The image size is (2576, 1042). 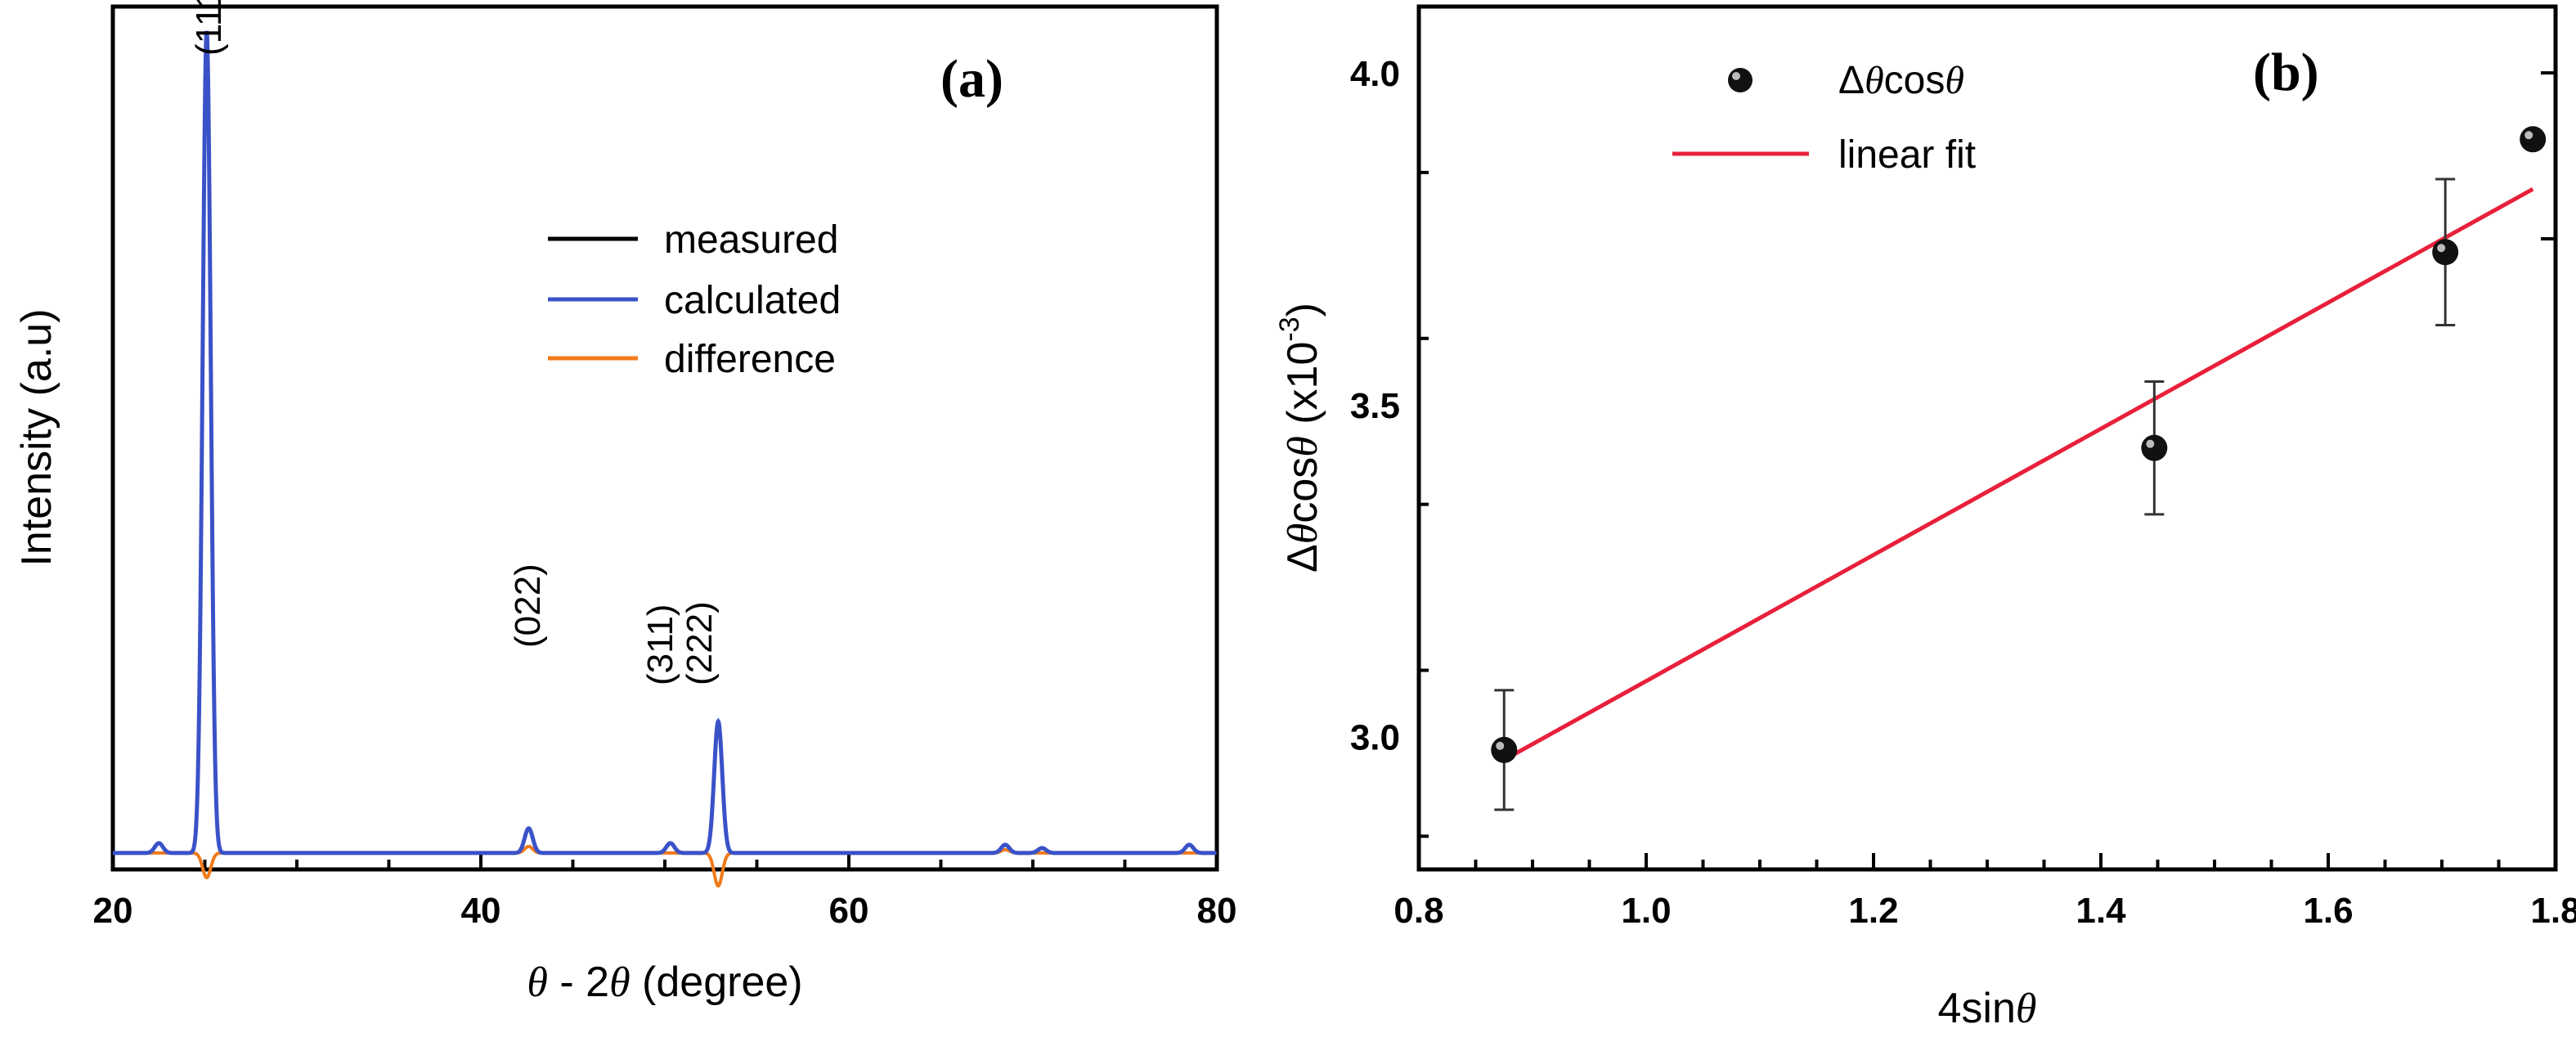 I want to click on panel-b-y-axis-title: Δθcosθ (x10-3), so click(x=1300, y=438).